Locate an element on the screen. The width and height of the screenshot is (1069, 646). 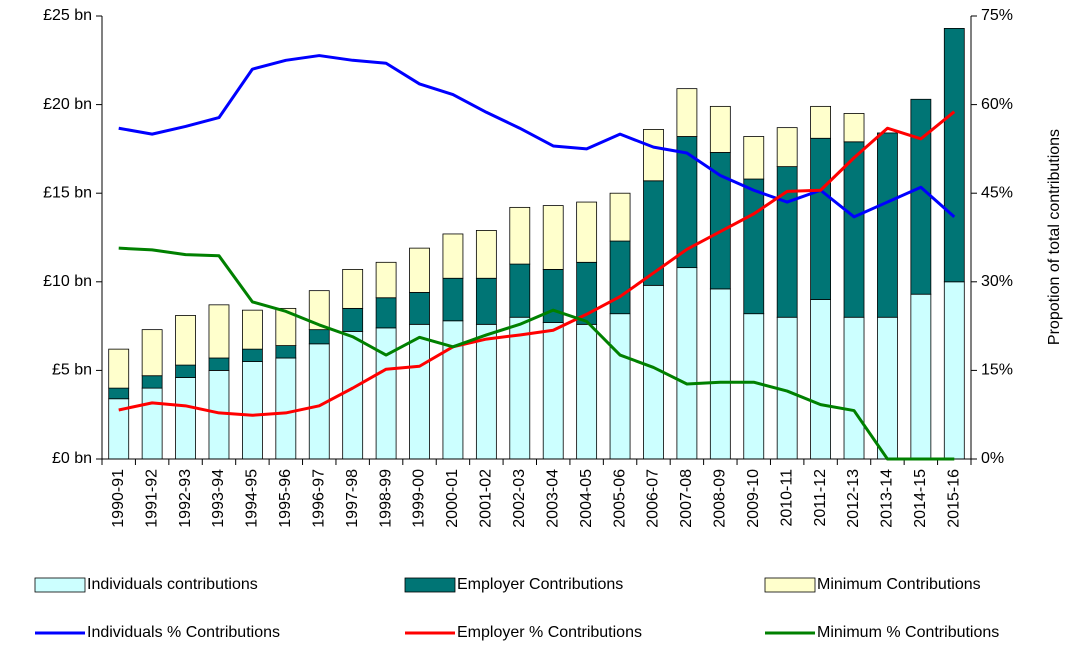
x-tick-label: 2003-04 is located at coordinates (552, 498).